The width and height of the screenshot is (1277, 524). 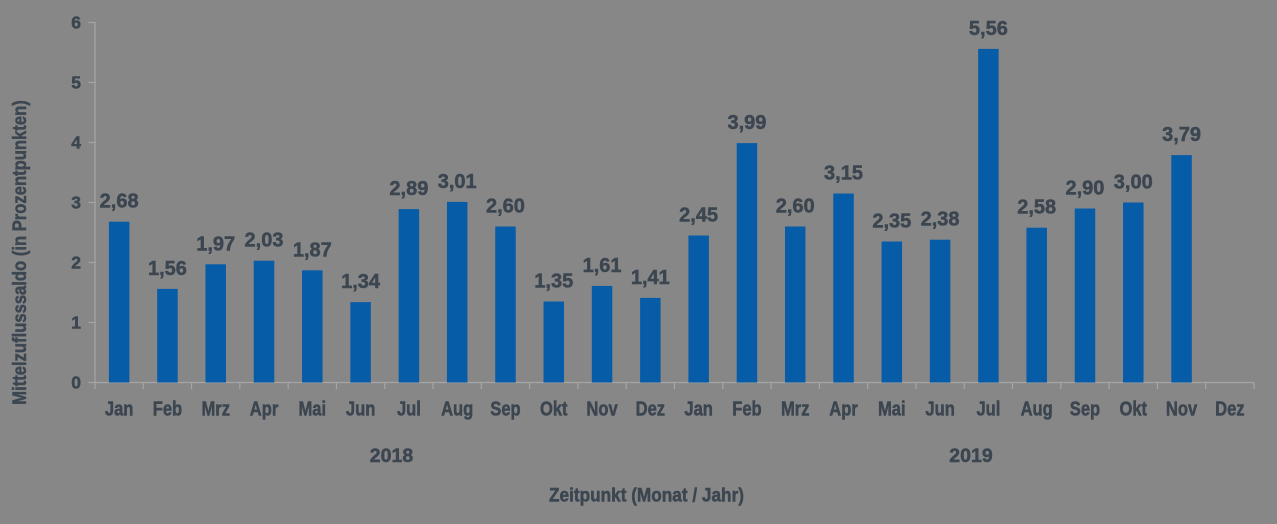 What do you see at coordinates (971, 456) in the screenshot?
I see `svg-text: 2019` at bounding box center [971, 456].